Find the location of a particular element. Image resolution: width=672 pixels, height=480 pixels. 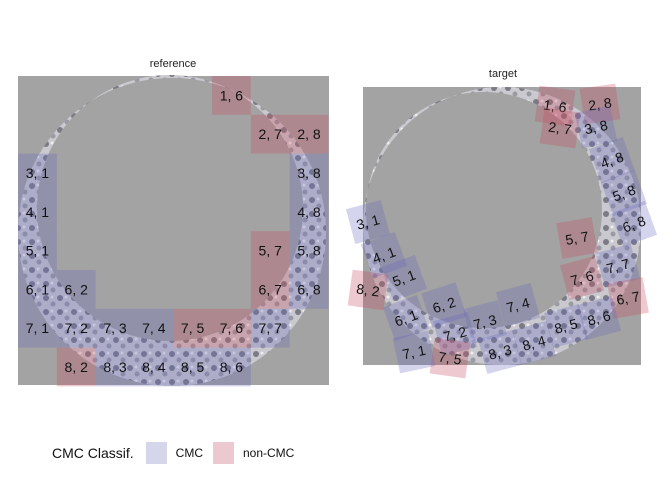

tile-label: 4, 8 is located at coordinates (612, 159).